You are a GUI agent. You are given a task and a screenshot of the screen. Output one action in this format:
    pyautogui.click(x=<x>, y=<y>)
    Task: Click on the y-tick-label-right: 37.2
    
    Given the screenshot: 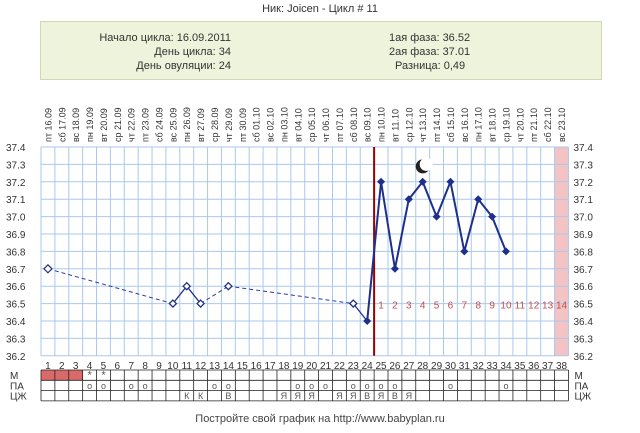 What is the action you would take?
    pyautogui.click(x=583, y=183)
    